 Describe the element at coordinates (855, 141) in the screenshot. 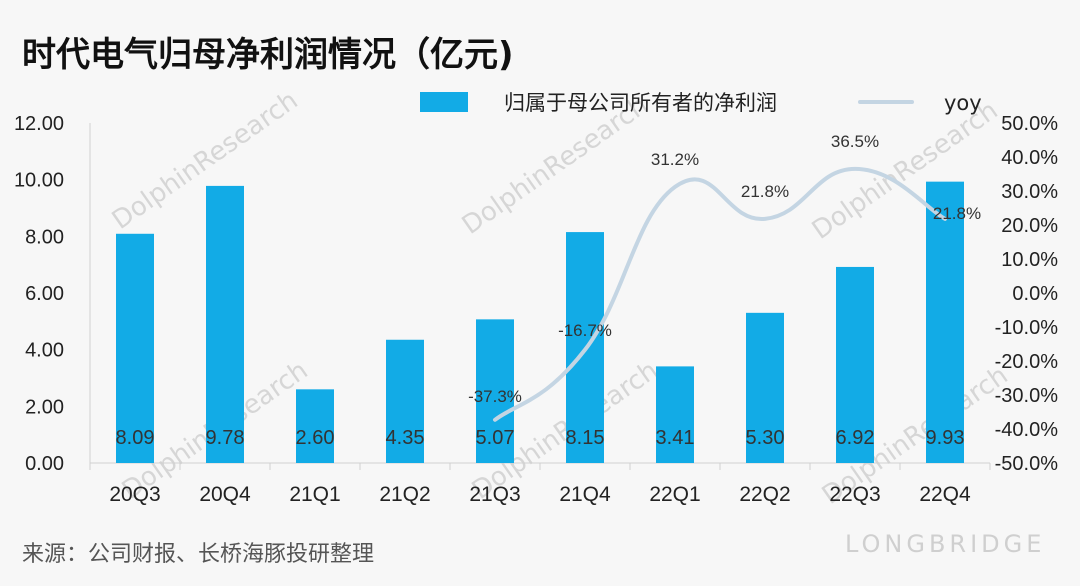

I see `yoy-value-label: 36.5%` at that location.